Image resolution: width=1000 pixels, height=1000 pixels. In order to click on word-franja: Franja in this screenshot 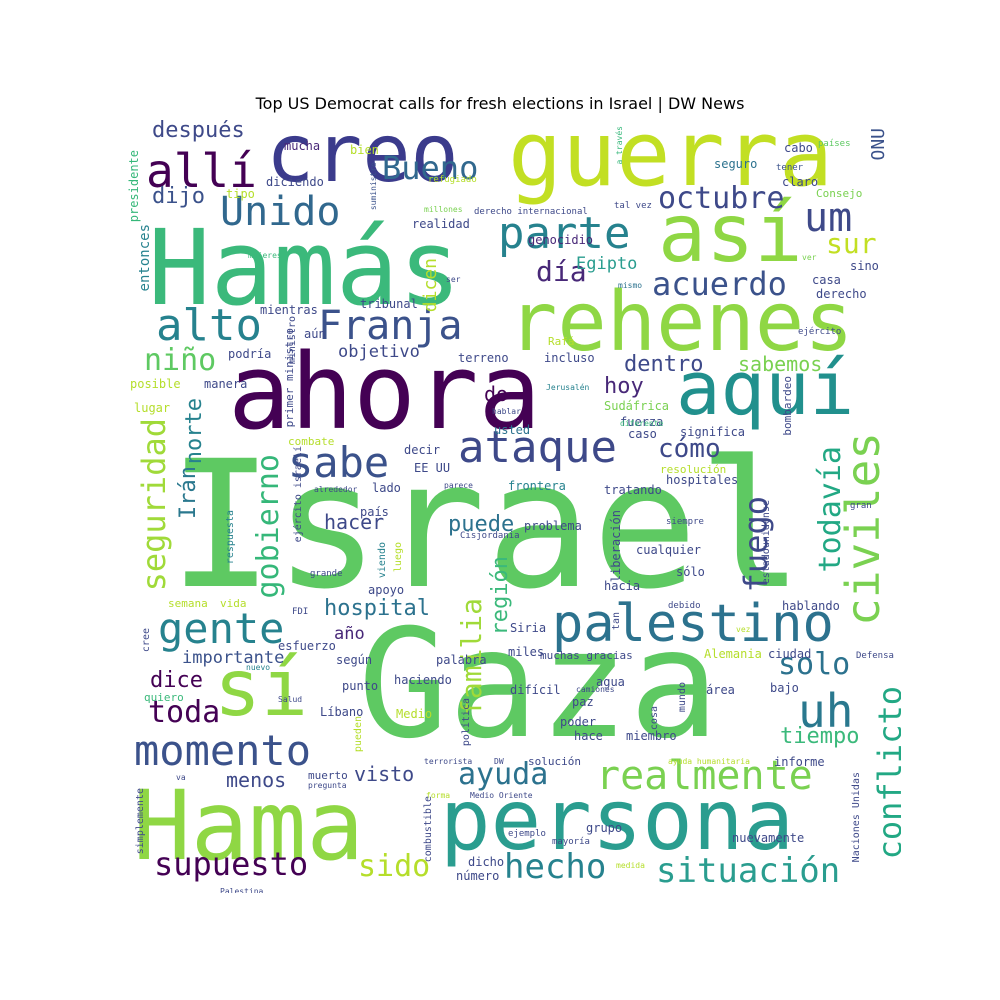, I will do `click(390, 326)`.